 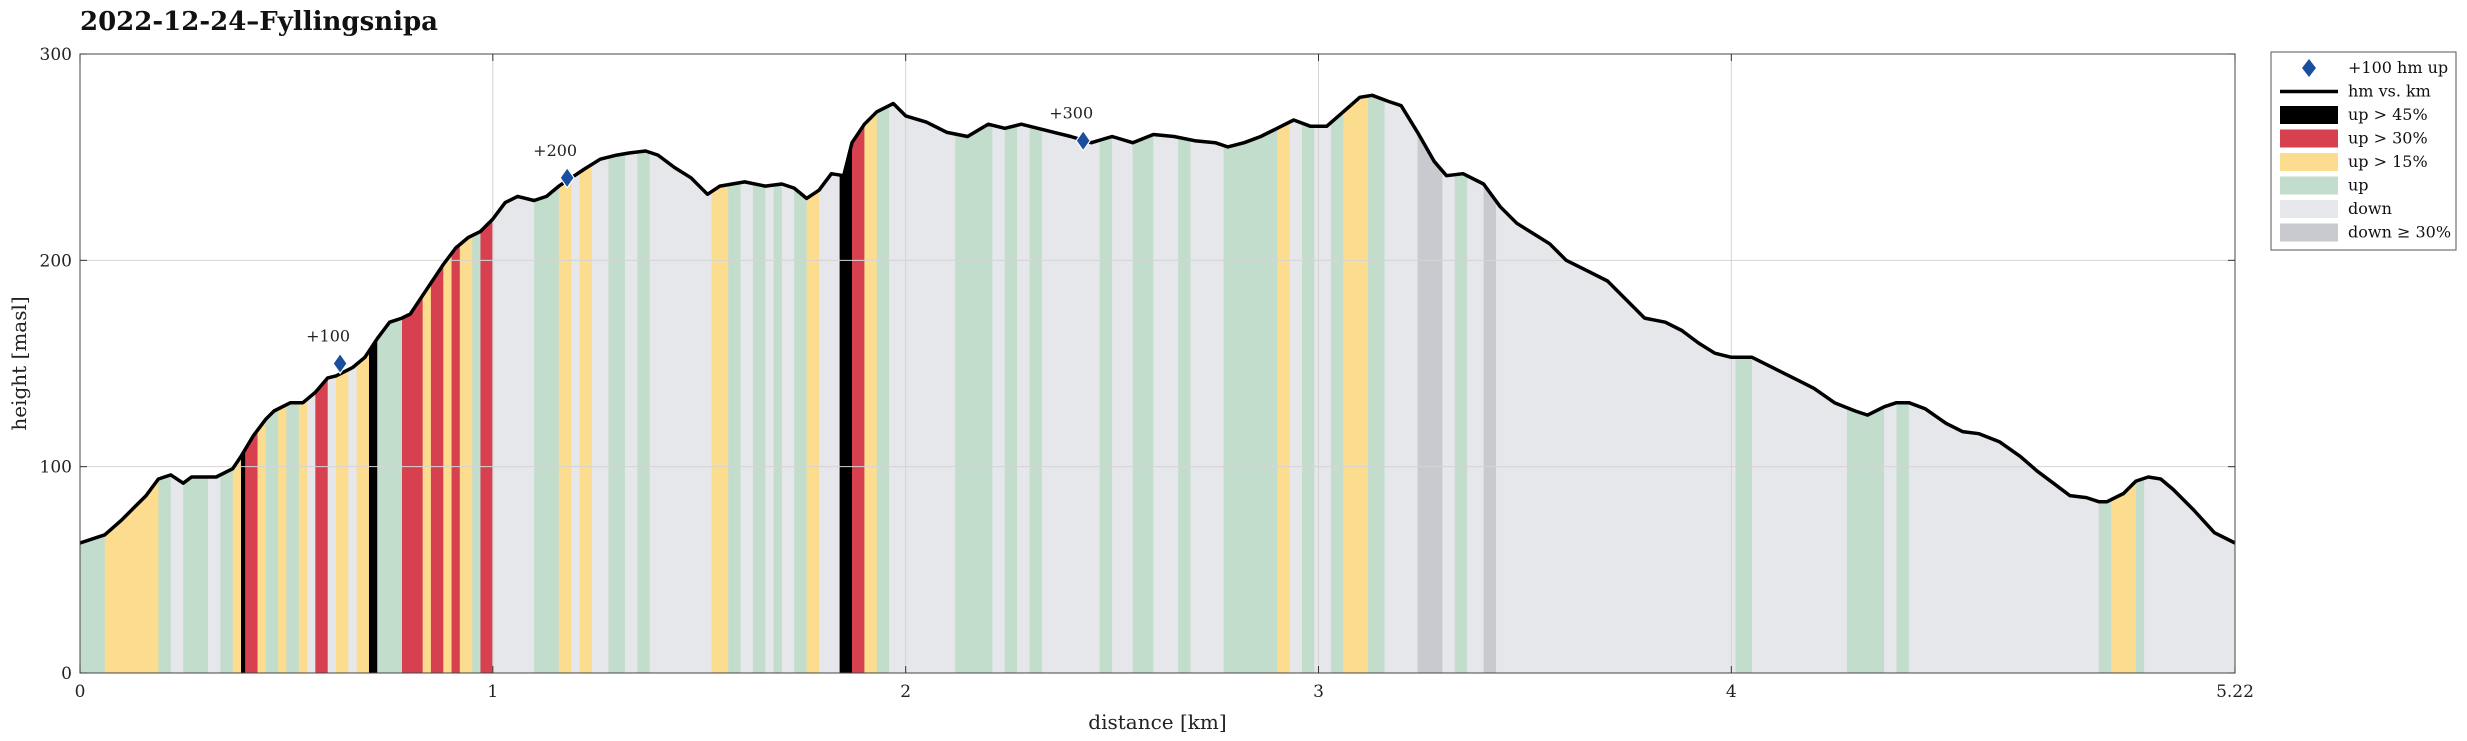 I want to click on legend-label: up, so click(x=2358, y=185).